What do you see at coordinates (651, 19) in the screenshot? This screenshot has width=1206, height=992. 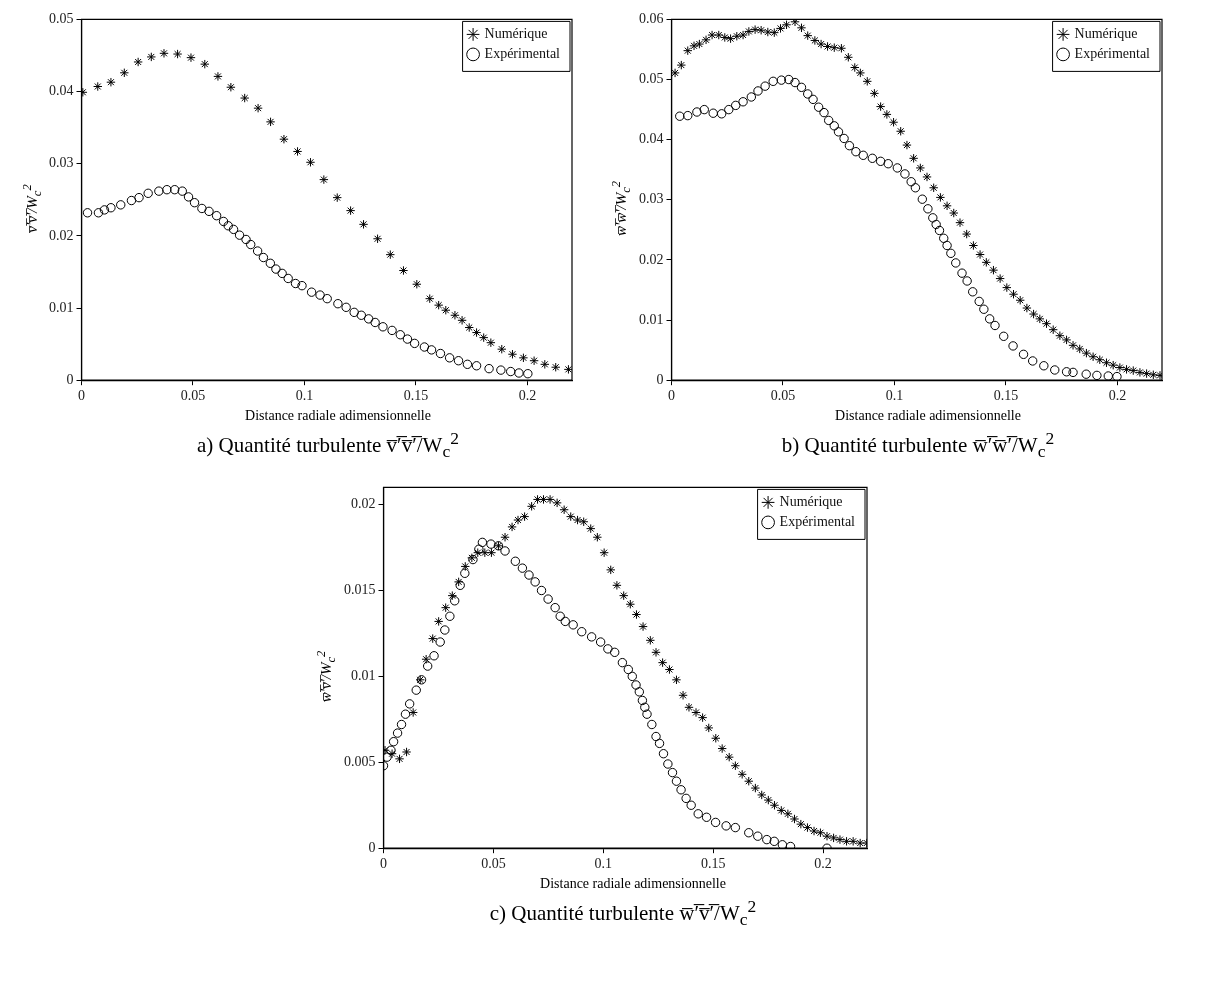 I see `y-tick-label: 0.06` at bounding box center [651, 19].